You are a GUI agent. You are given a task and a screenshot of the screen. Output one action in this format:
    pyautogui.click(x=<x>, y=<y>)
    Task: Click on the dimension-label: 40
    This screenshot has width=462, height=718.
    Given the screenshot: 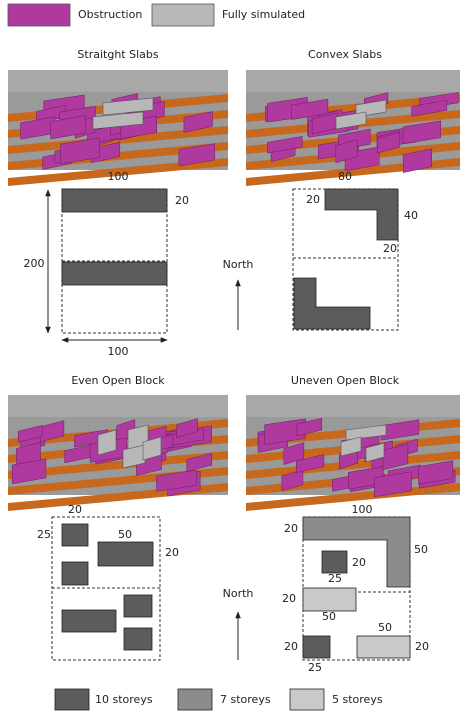 What is the action you would take?
    pyautogui.click(x=411, y=215)
    